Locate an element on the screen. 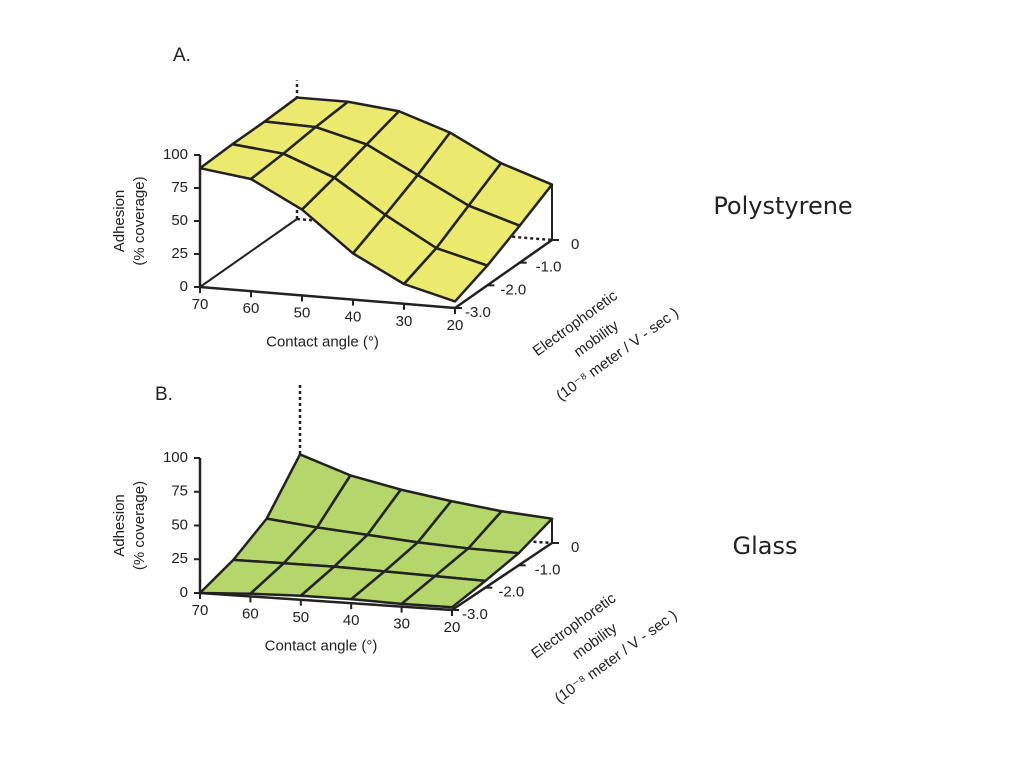  floor-edge is located at coordinates (248, 253).